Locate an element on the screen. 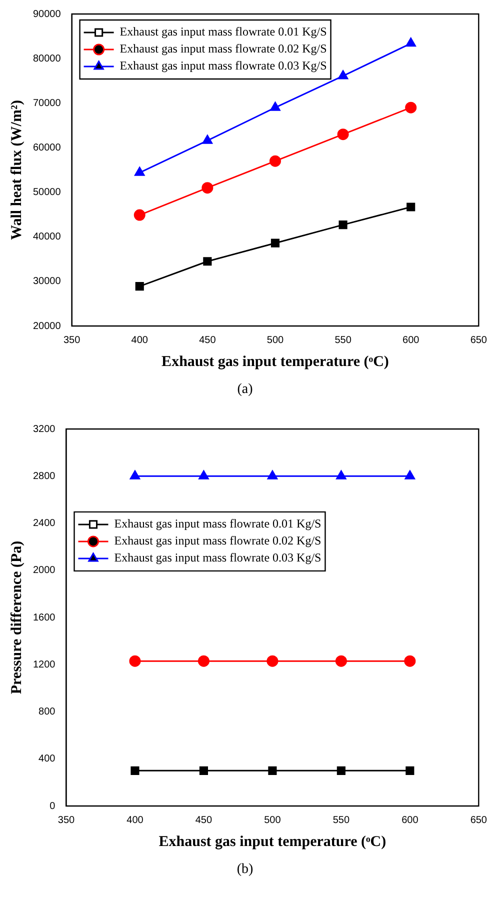  y-tick-label: 1200 is located at coordinates (44, 664).